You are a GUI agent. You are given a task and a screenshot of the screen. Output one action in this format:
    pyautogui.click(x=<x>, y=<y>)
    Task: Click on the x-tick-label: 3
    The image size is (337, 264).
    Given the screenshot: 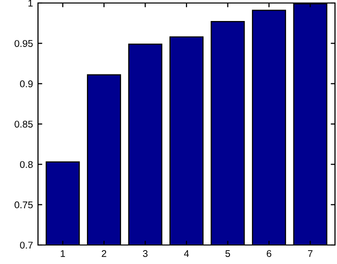 What is the action you would take?
    pyautogui.click(x=145, y=253)
    